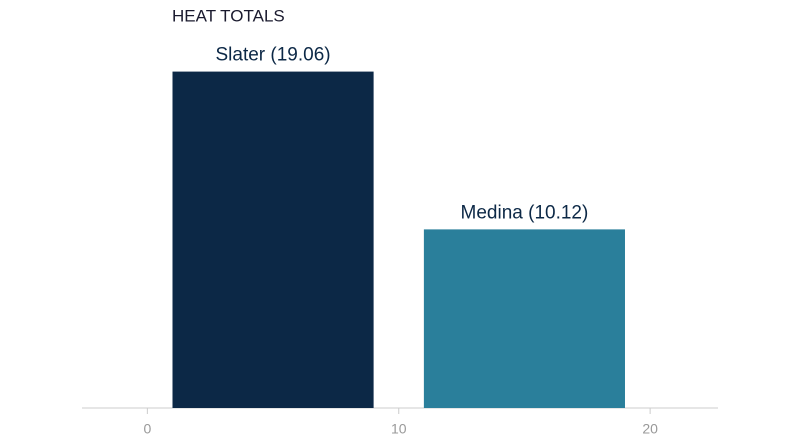  I want to click on x-tick-label: 0, so click(147, 429).